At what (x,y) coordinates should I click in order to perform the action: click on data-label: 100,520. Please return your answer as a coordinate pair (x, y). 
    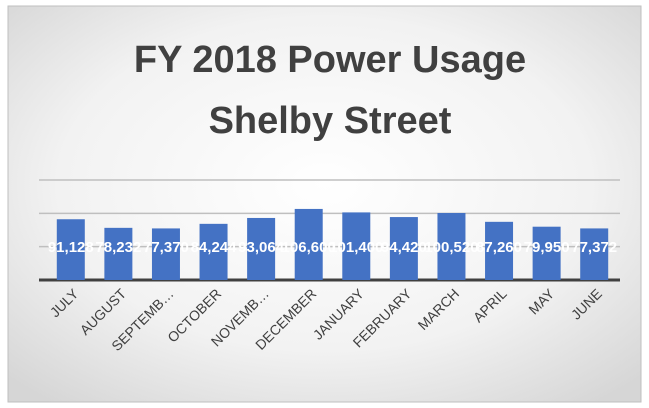
    Looking at the image, I should click on (451, 247).